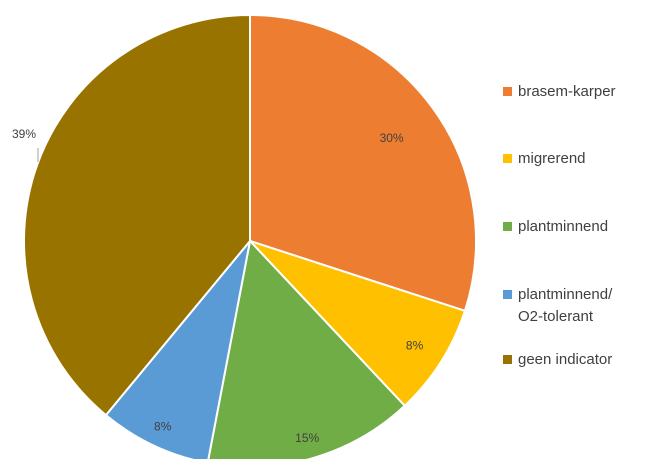 Image resolution: width=663 pixels, height=459 pixels. Describe the element at coordinates (307, 438) in the screenshot. I see `pie-data-label-3: 15%` at that location.